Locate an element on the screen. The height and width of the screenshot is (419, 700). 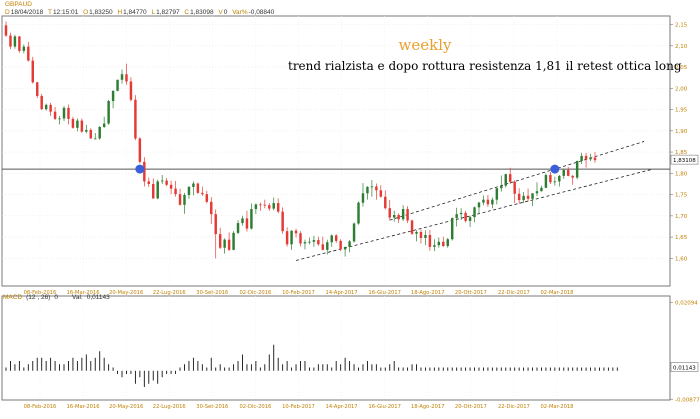
date-tick-label: 02-Mar-2018 is located at coordinates (556, 293).